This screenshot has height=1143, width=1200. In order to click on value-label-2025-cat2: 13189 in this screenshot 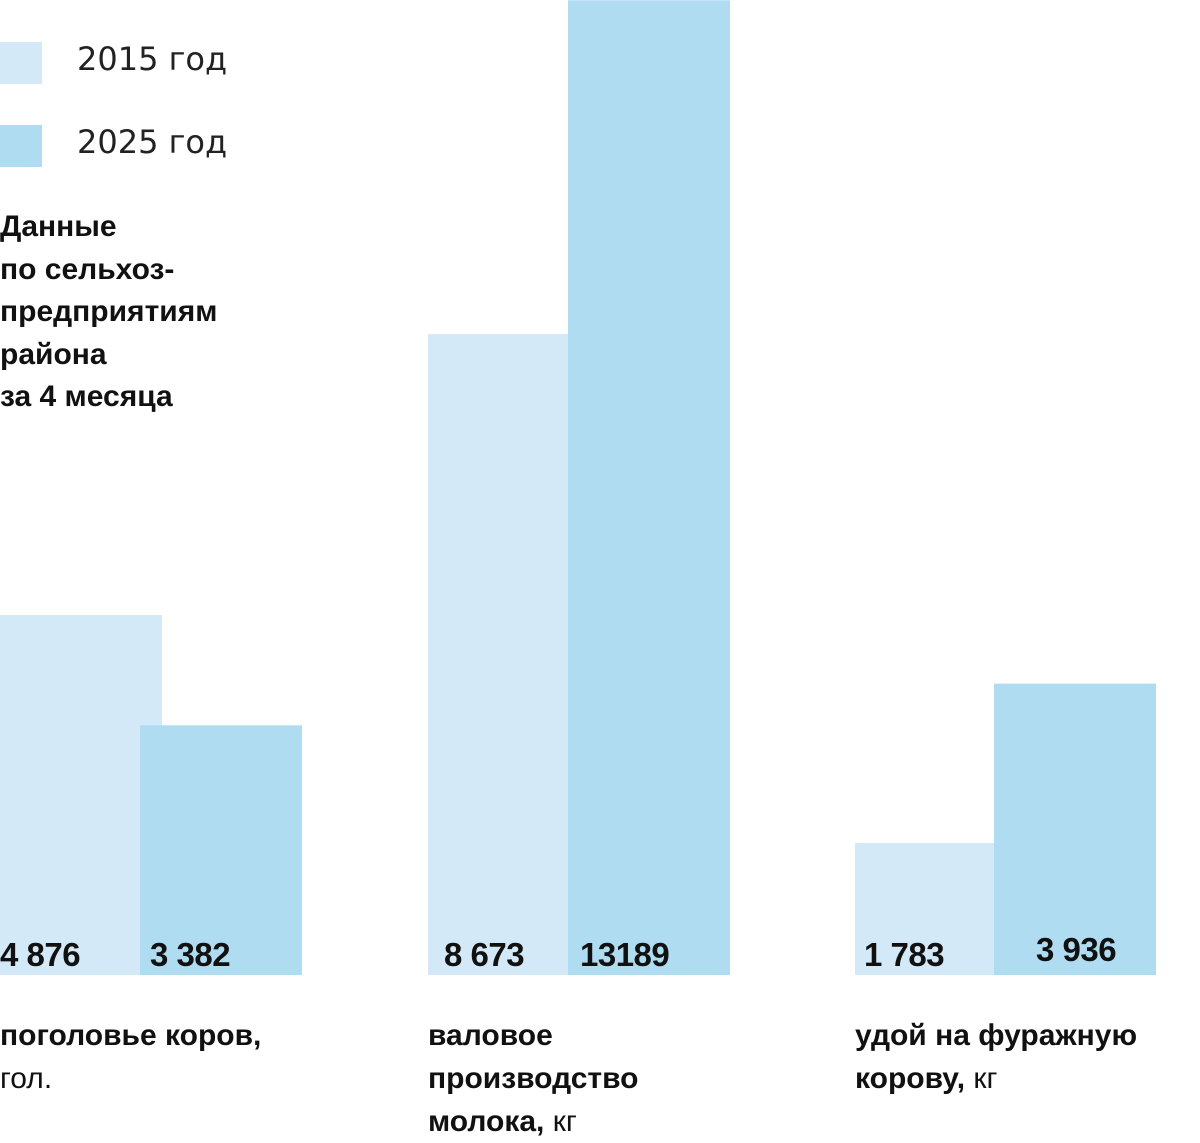, I will do `click(624, 954)`.